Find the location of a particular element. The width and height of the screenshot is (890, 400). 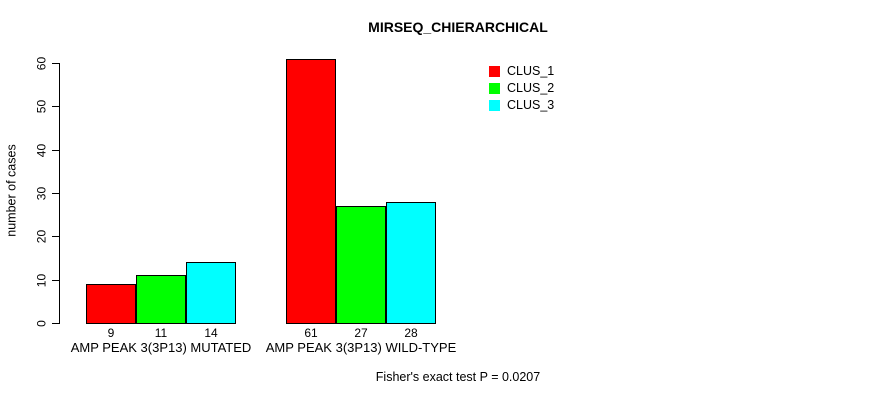

legend-item: CLUS_2 is located at coordinates (521, 88).